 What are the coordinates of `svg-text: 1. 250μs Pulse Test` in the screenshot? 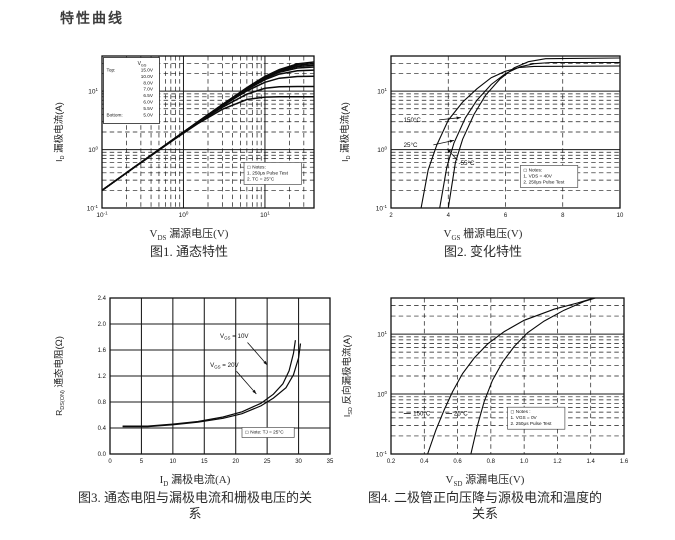 It's located at (268, 172).